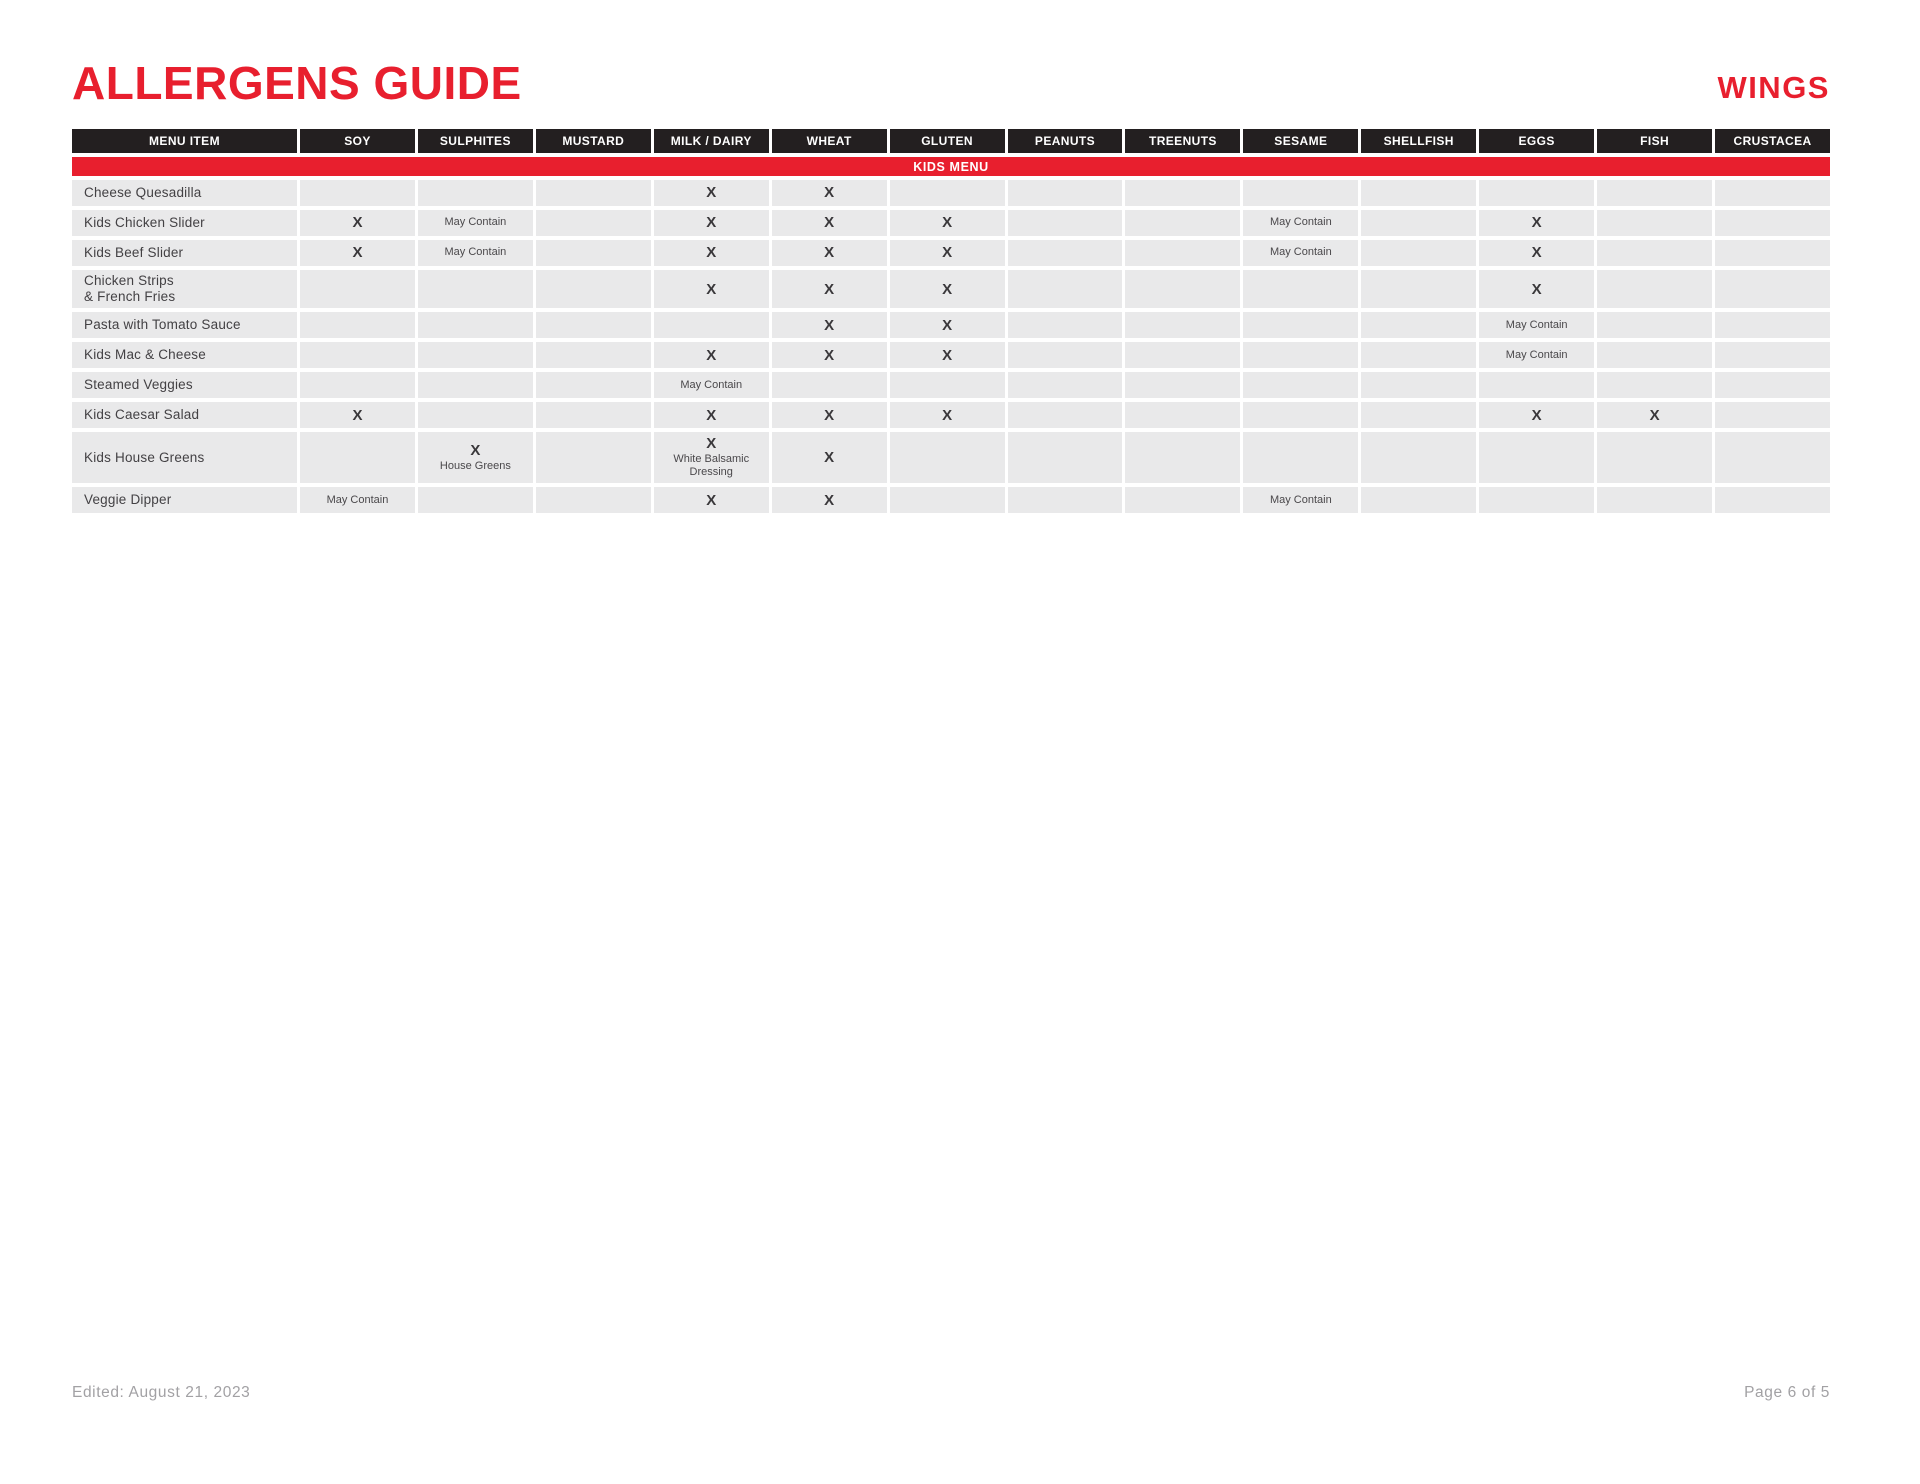 This screenshot has width=1920, height=1484. What do you see at coordinates (951, 1393) in the screenshot?
I see `page-footer: Edited: August 21, 2023 Page 6 of 5` at bounding box center [951, 1393].